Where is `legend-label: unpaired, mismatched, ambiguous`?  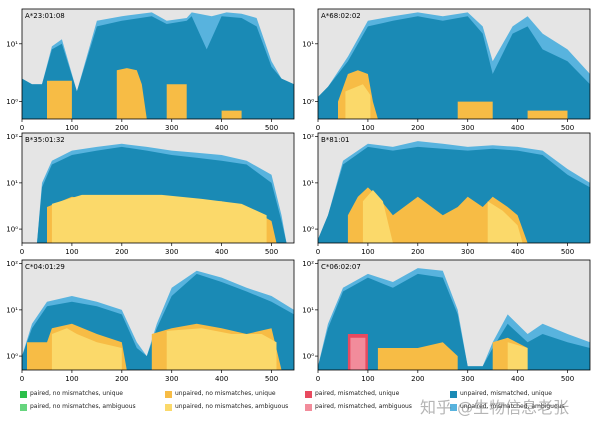
legend-label: unpaired, mismatched, ambiguous is located at coordinates (512, 406).